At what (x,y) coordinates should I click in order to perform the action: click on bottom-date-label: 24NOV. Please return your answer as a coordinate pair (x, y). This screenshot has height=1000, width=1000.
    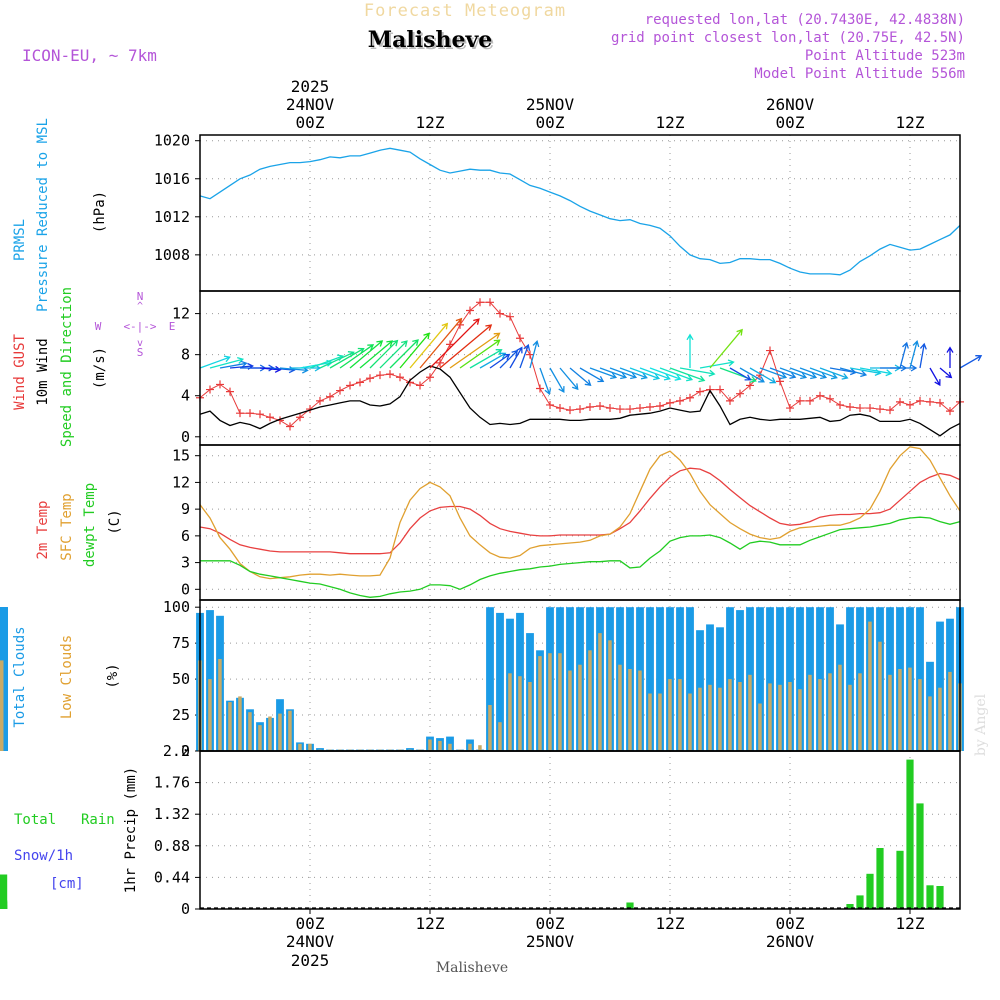
    Looking at the image, I should click on (310, 941).